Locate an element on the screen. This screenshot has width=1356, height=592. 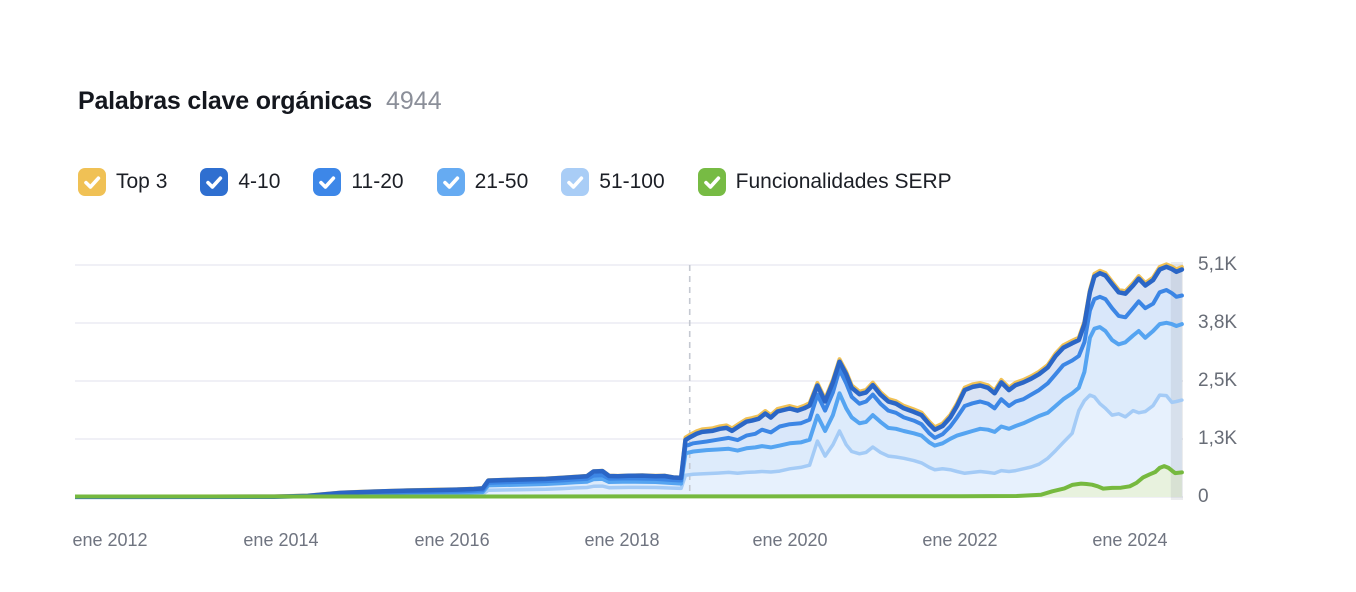
legend-item-51-100: 51-100 is located at coordinates (613, 182).